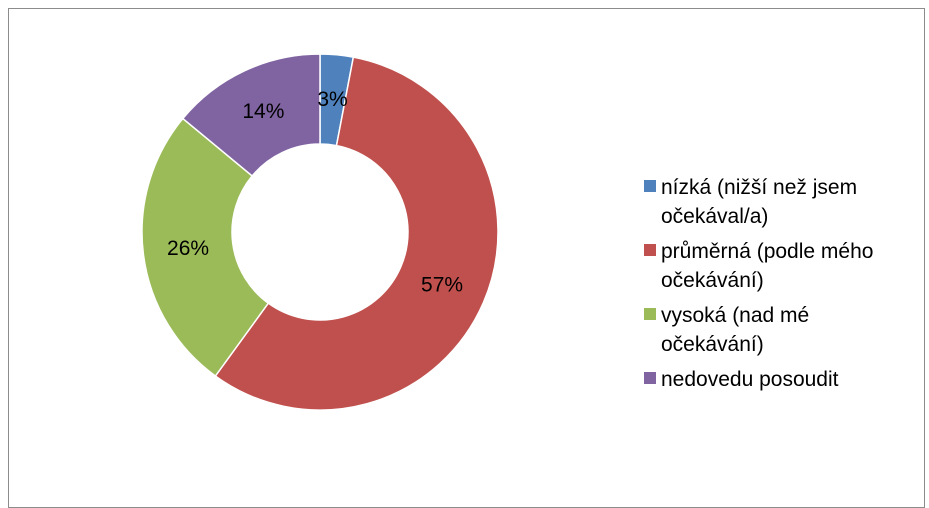  I want to click on slice-label-average: 57%, so click(442, 284).